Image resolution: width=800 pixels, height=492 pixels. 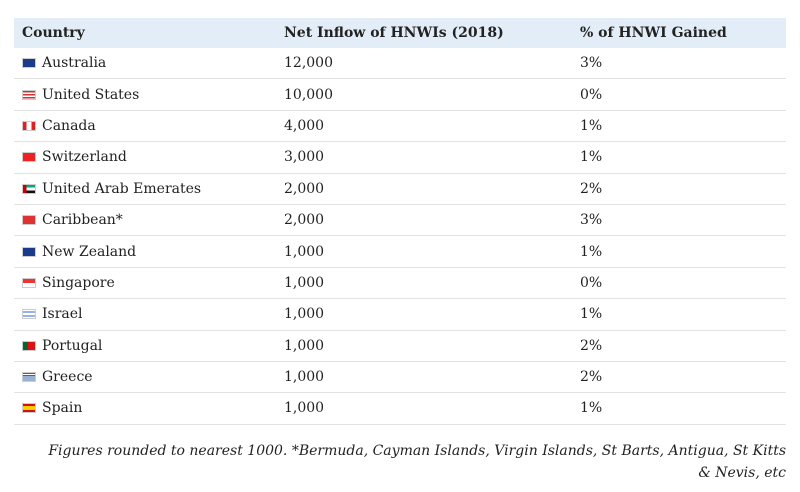 What do you see at coordinates (145, 377) in the screenshot?
I see `country-cell: Greece` at bounding box center [145, 377].